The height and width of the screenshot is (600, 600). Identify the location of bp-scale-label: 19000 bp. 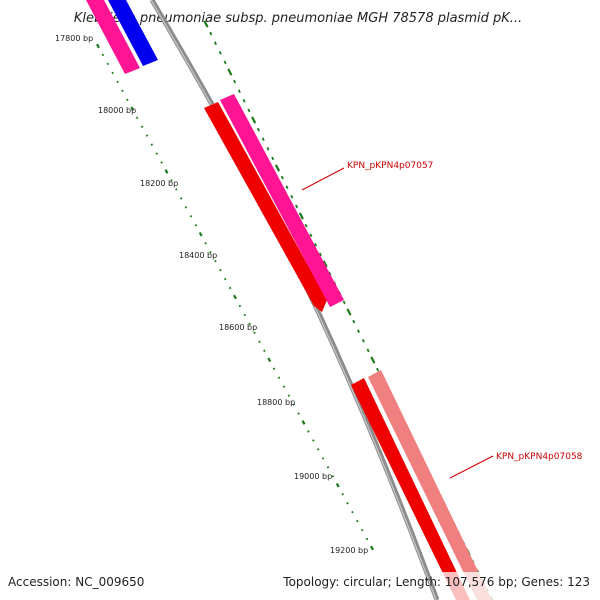
(313, 476).